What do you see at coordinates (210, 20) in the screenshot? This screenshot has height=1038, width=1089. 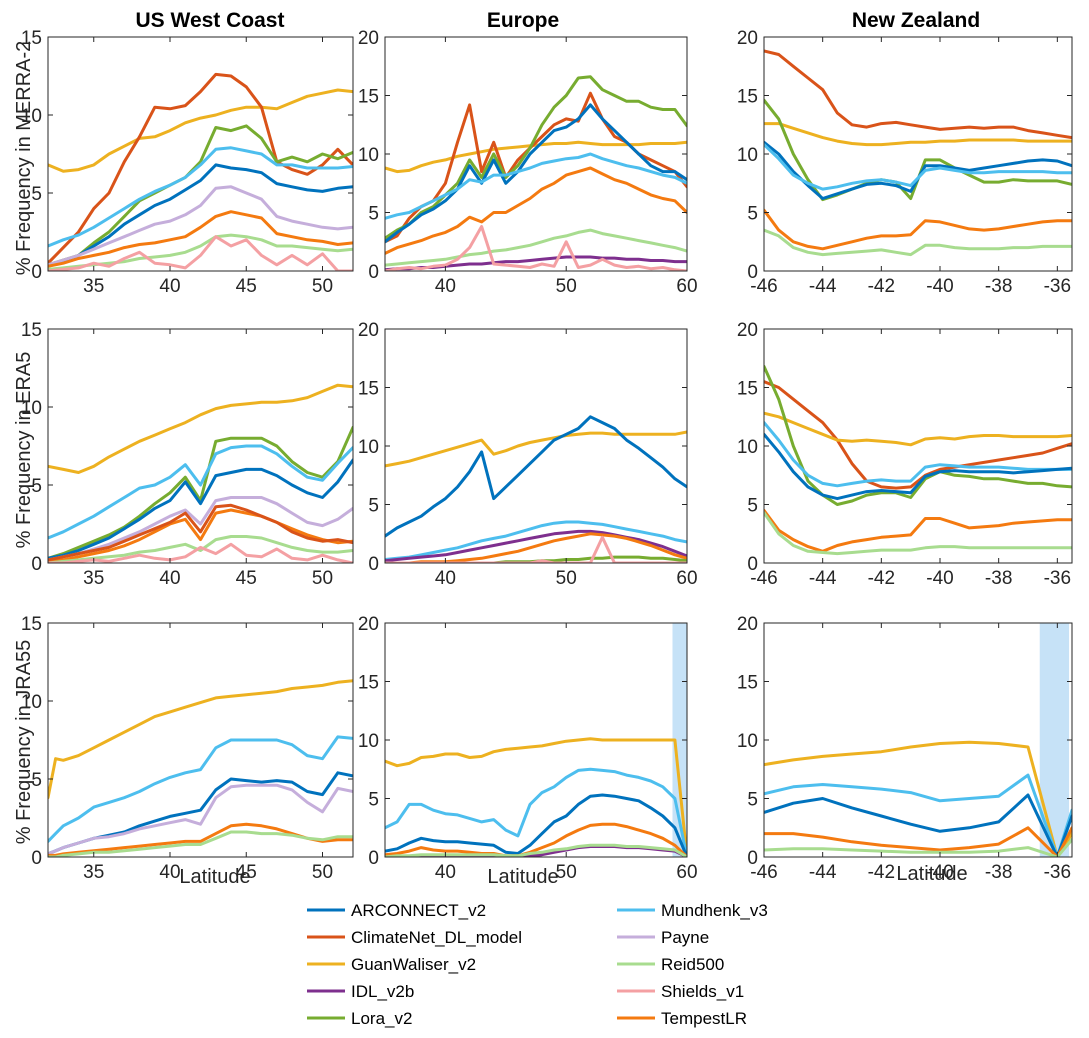 I see `column-title-us-west-coast: US West Coast` at bounding box center [210, 20].